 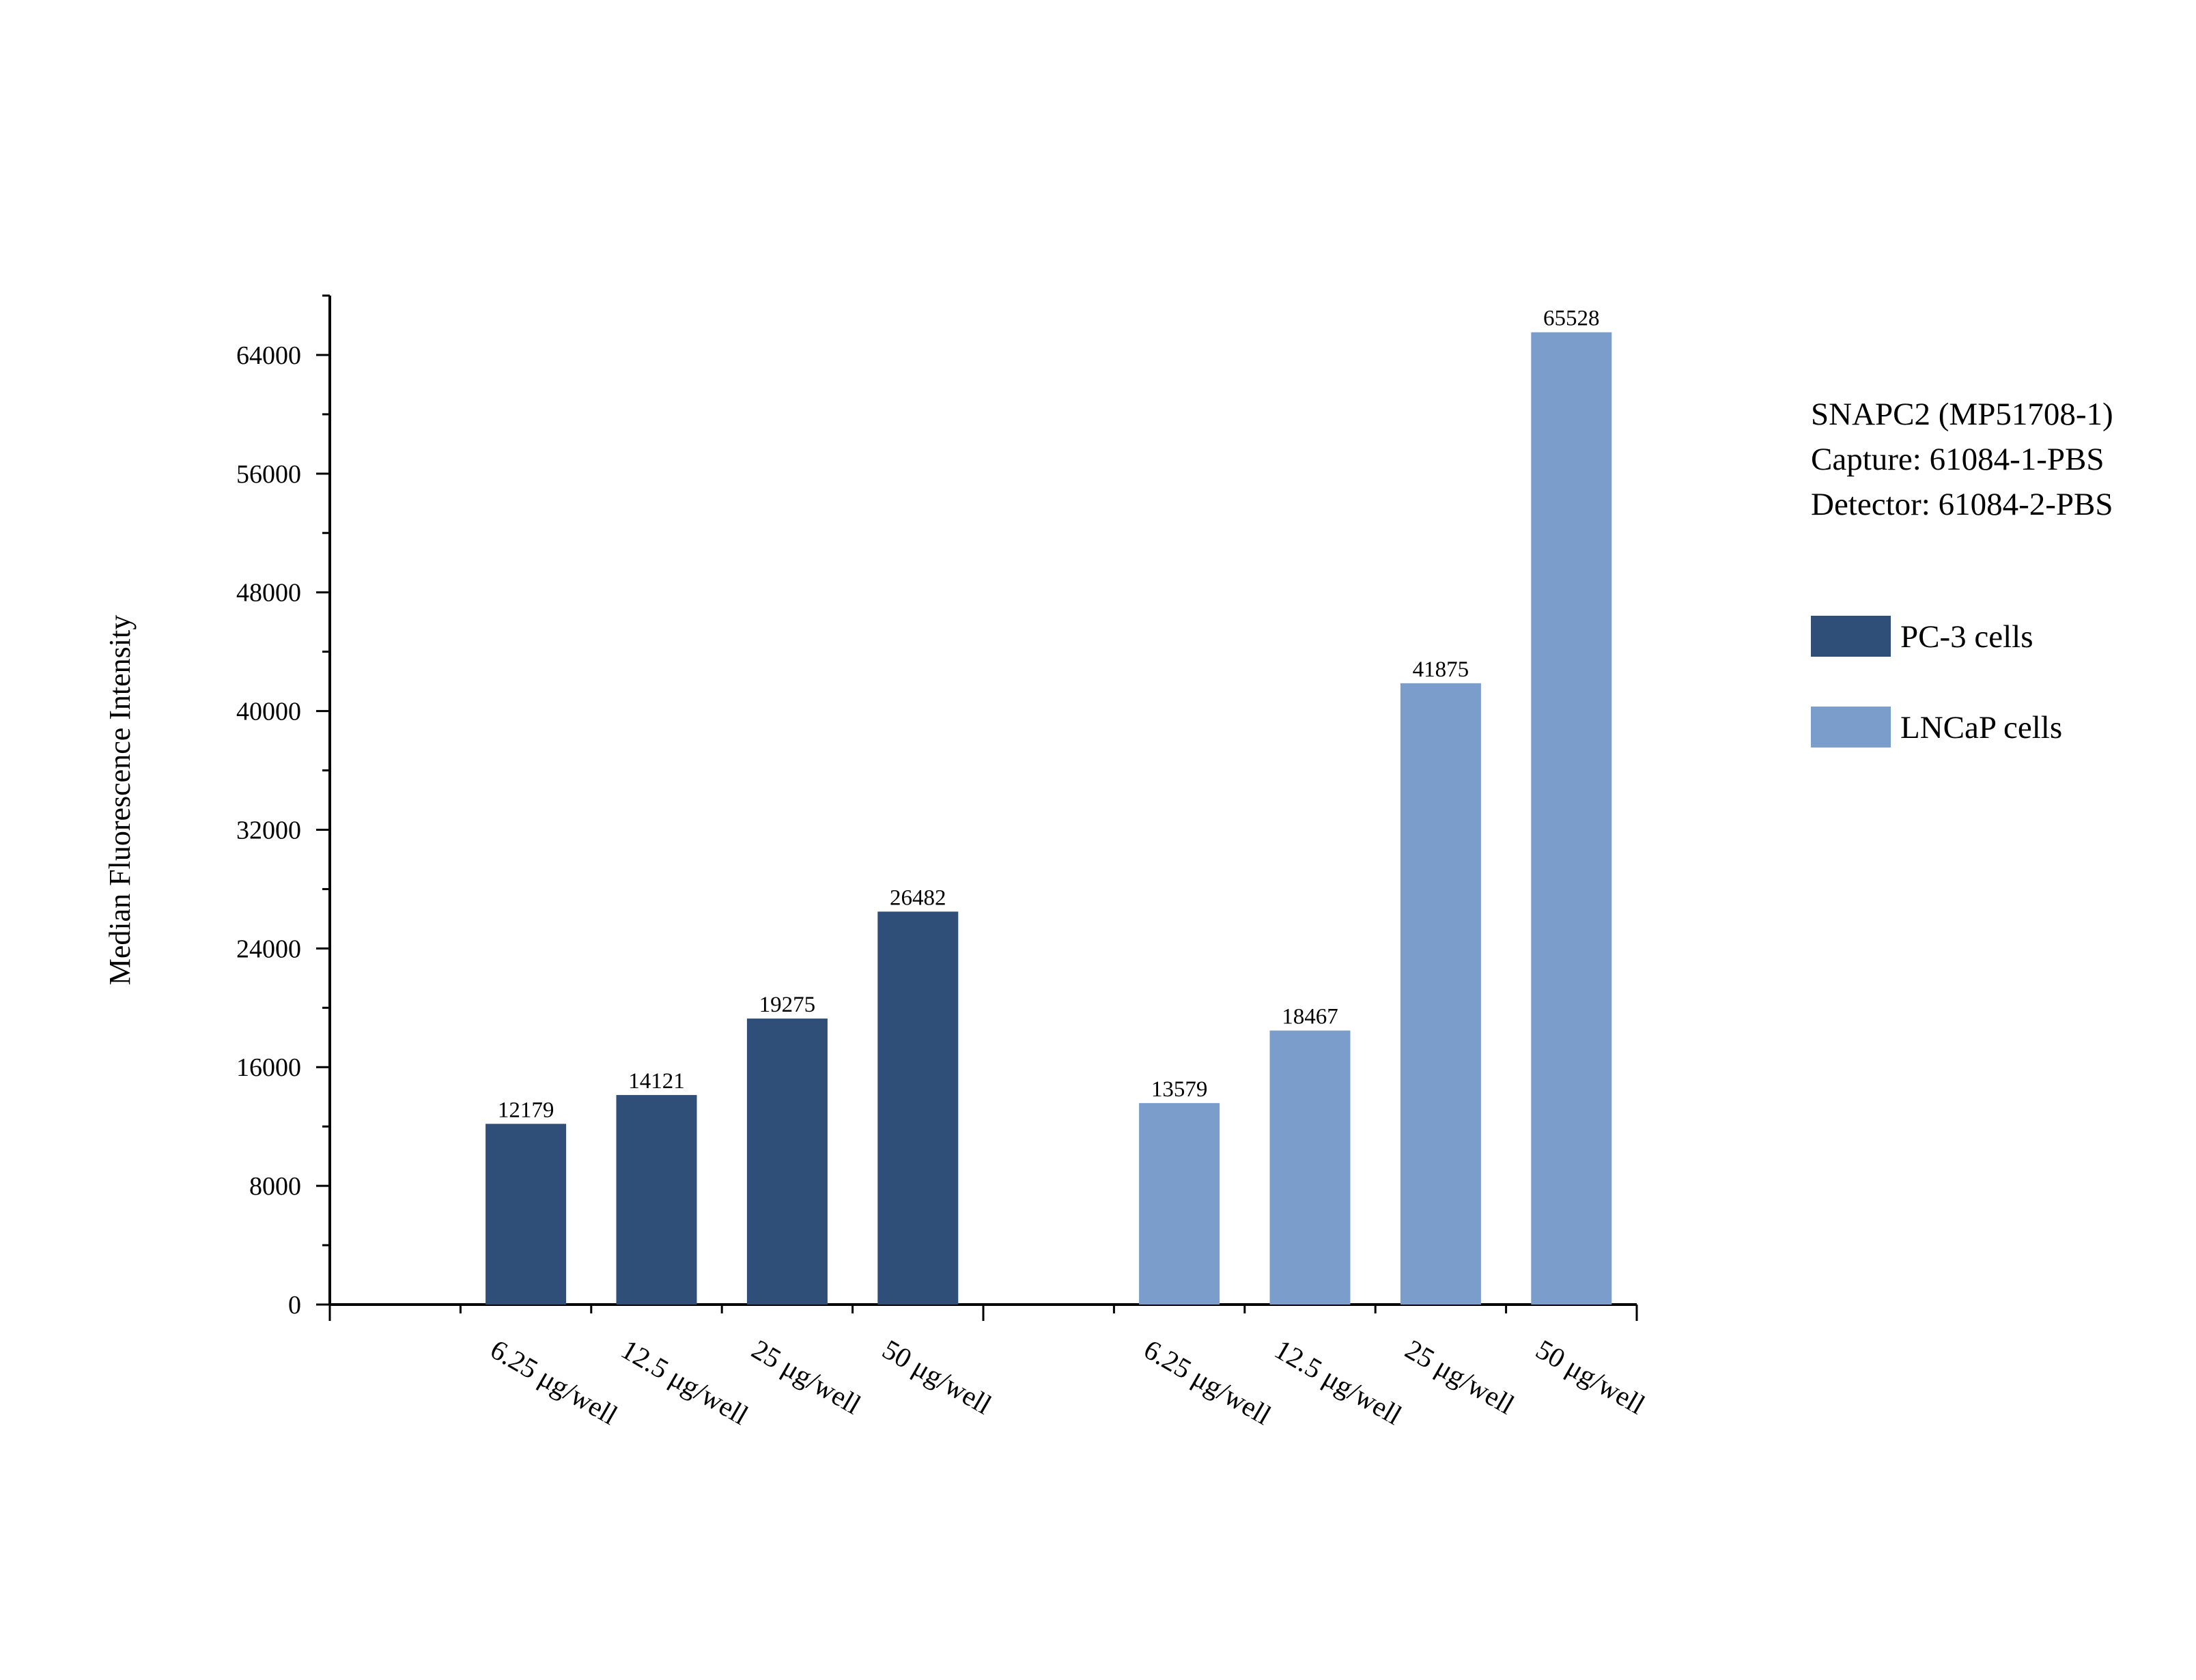 What do you see at coordinates (269, 712) in the screenshot?
I see `y-tick-label: 40000` at bounding box center [269, 712].